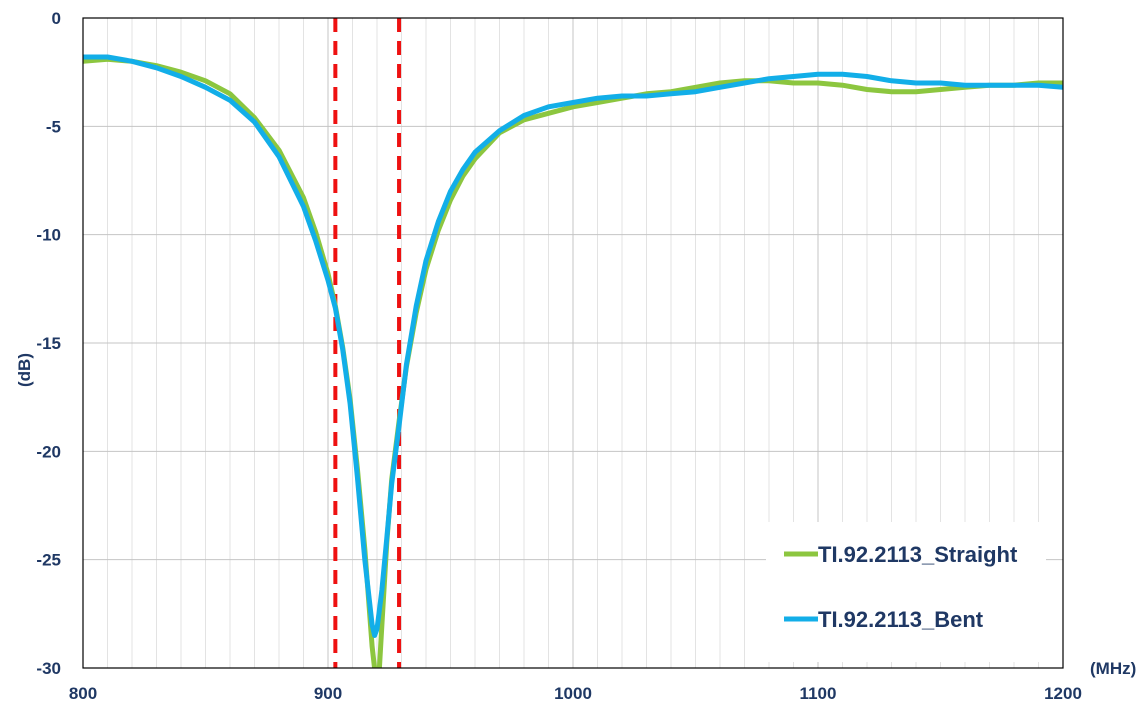 The width and height of the screenshot is (1144, 711). Describe the element at coordinates (1113, 668) in the screenshot. I see `x-axis-unit-label: (MHz)` at that location.